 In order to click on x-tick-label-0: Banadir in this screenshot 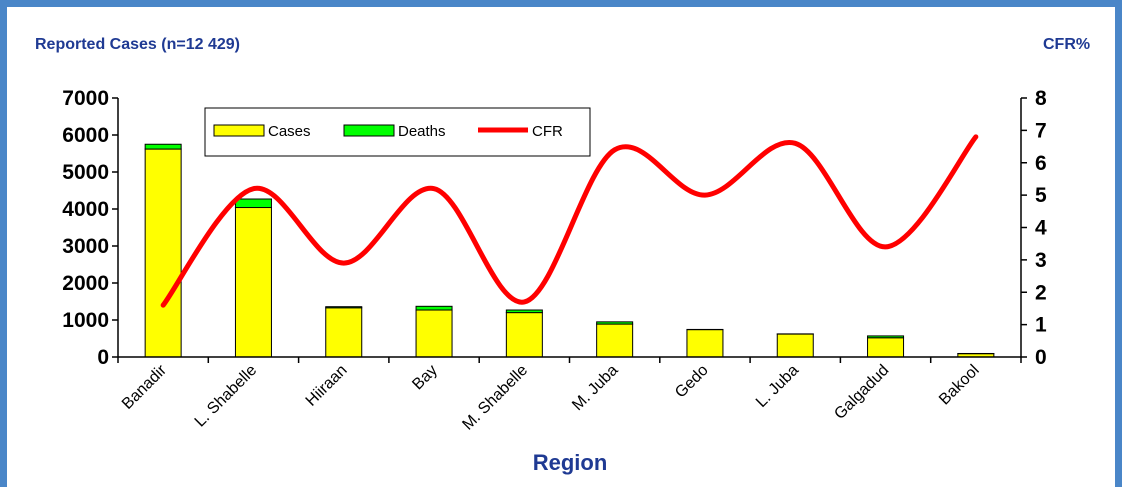, I will do `click(144, 386)`.